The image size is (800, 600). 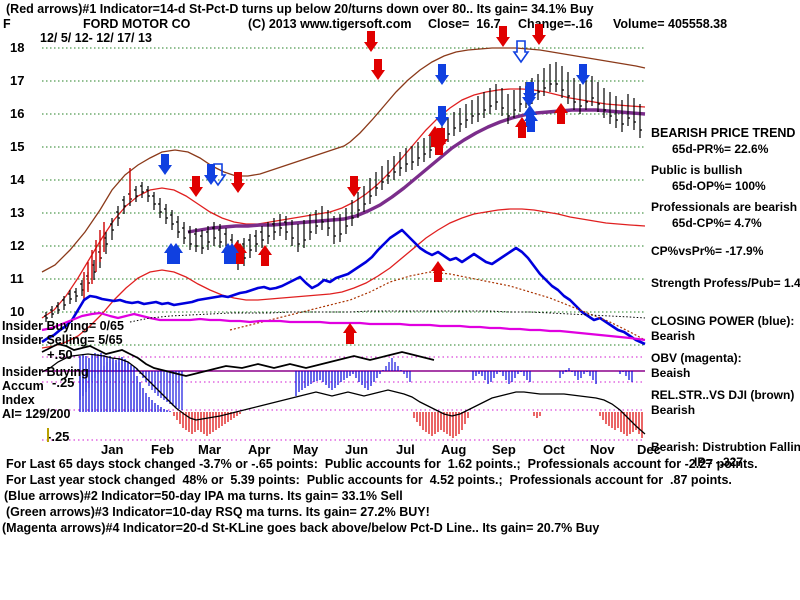 I want to click on month-label-sep: Sep, so click(x=504, y=449).